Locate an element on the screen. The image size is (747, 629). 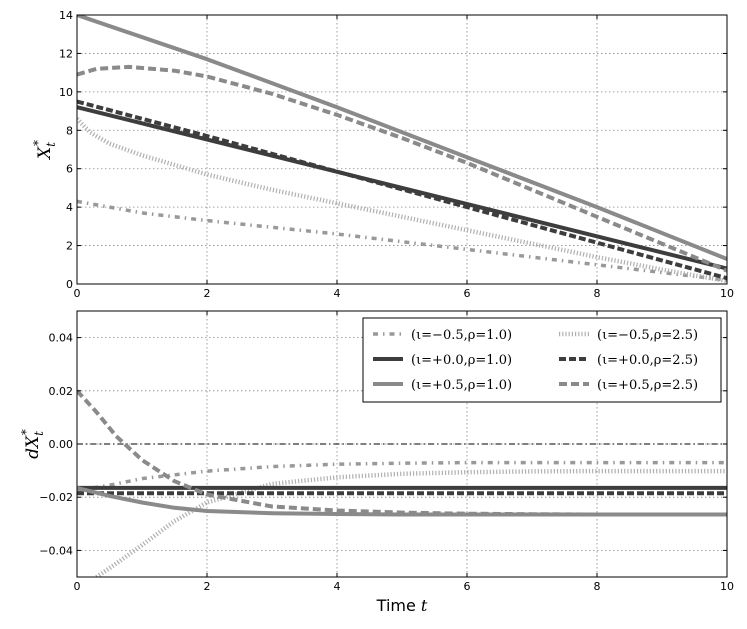
y-axis-label: dXt* is located at coordinates (32, 444).